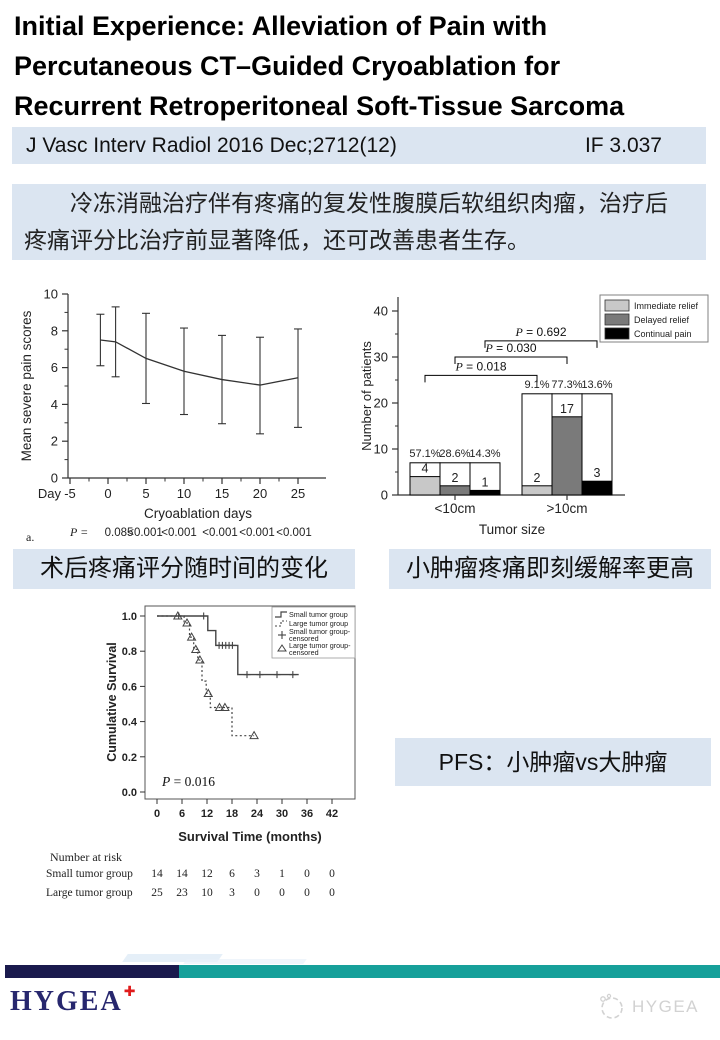 Image resolution: width=720 pixels, height=1040 pixels. Describe the element at coordinates (78, 532) in the screenshot. I see `svg-text: P =` at that location.